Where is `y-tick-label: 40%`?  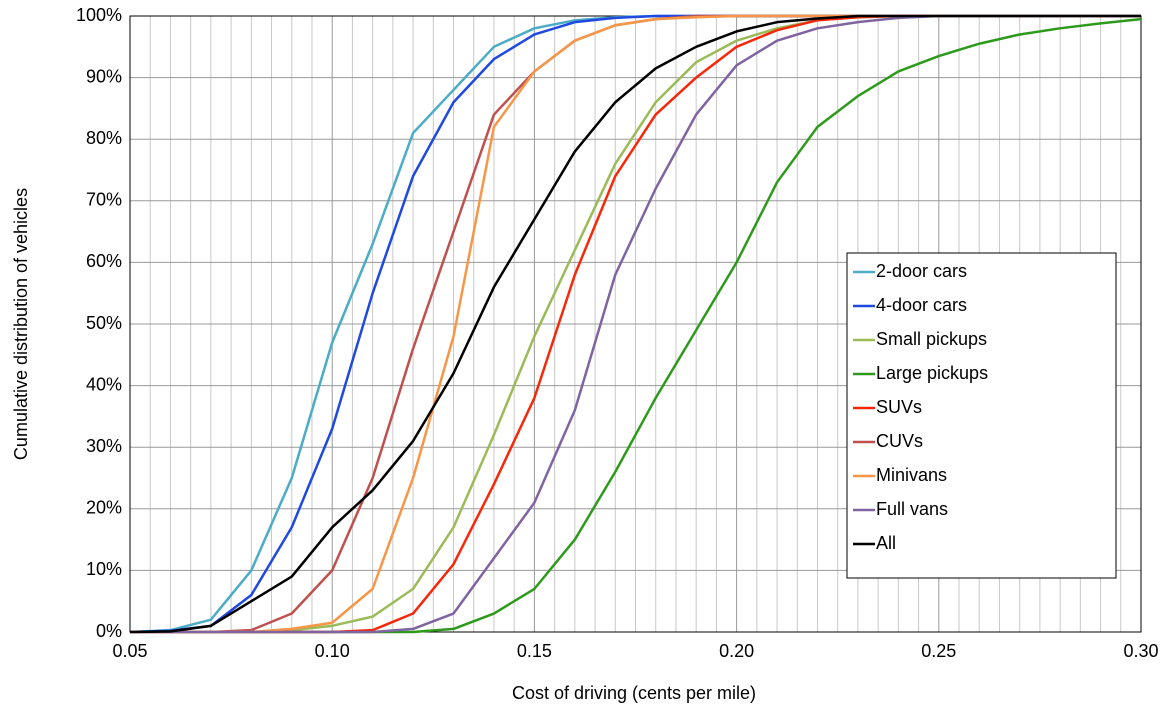 y-tick-label: 40% is located at coordinates (104, 384).